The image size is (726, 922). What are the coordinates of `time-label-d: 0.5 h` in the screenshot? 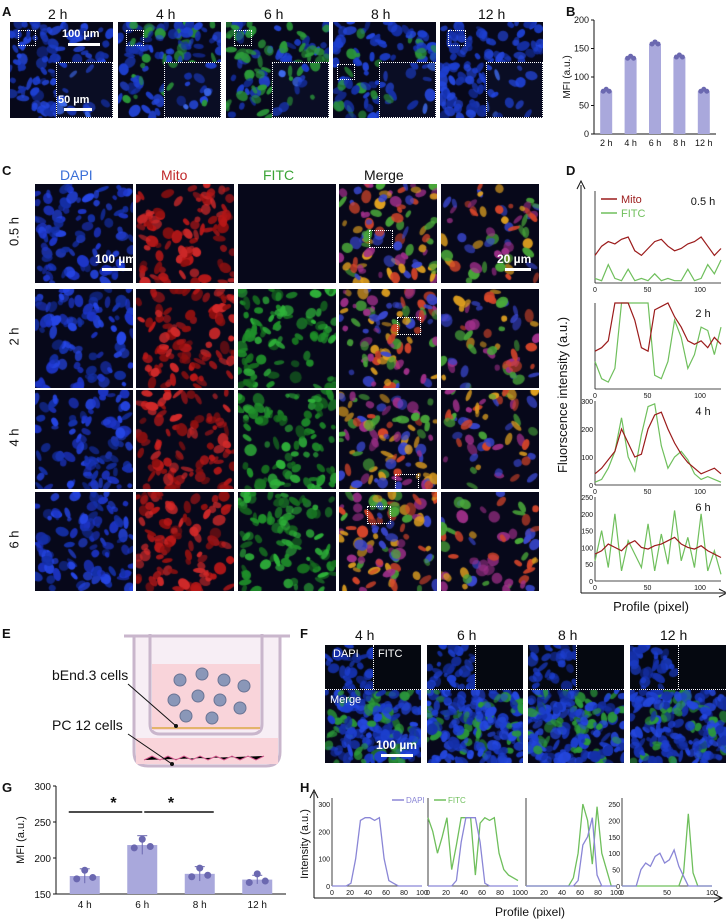 It's located at (703, 202).